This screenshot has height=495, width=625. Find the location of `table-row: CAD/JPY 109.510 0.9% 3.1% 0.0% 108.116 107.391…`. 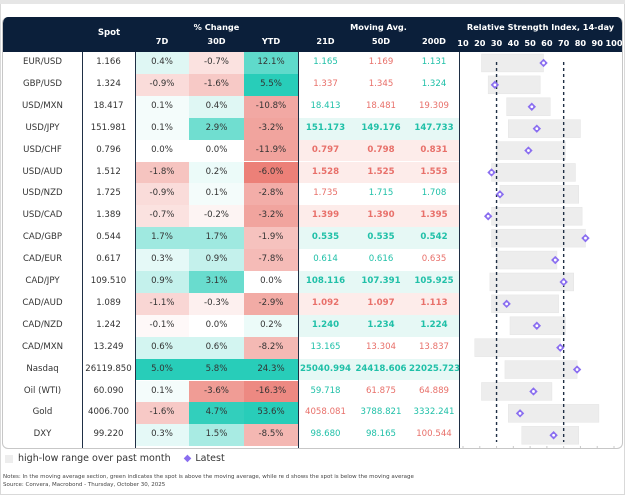

table-row: CAD/JPY 109.510 0.9% 3.1% 0.0% 108.116 107.391… is located at coordinates (312, 282).